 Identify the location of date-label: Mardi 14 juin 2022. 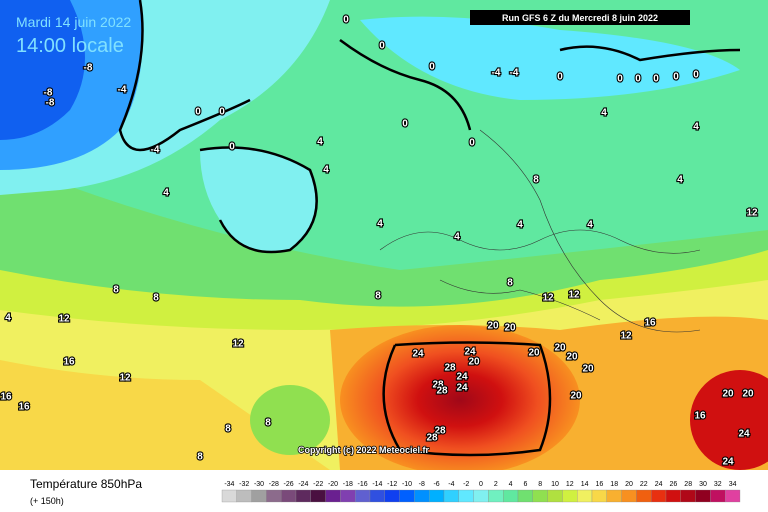
(73, 22).